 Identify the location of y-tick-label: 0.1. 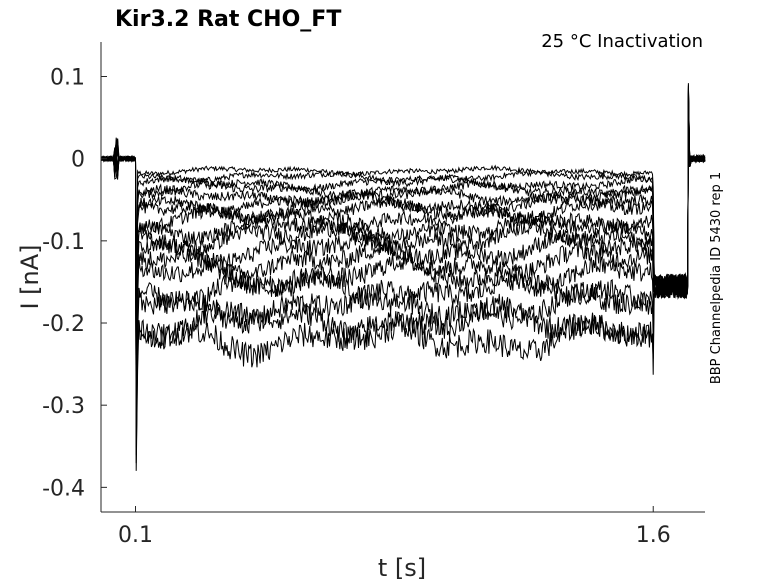
(67, 78).